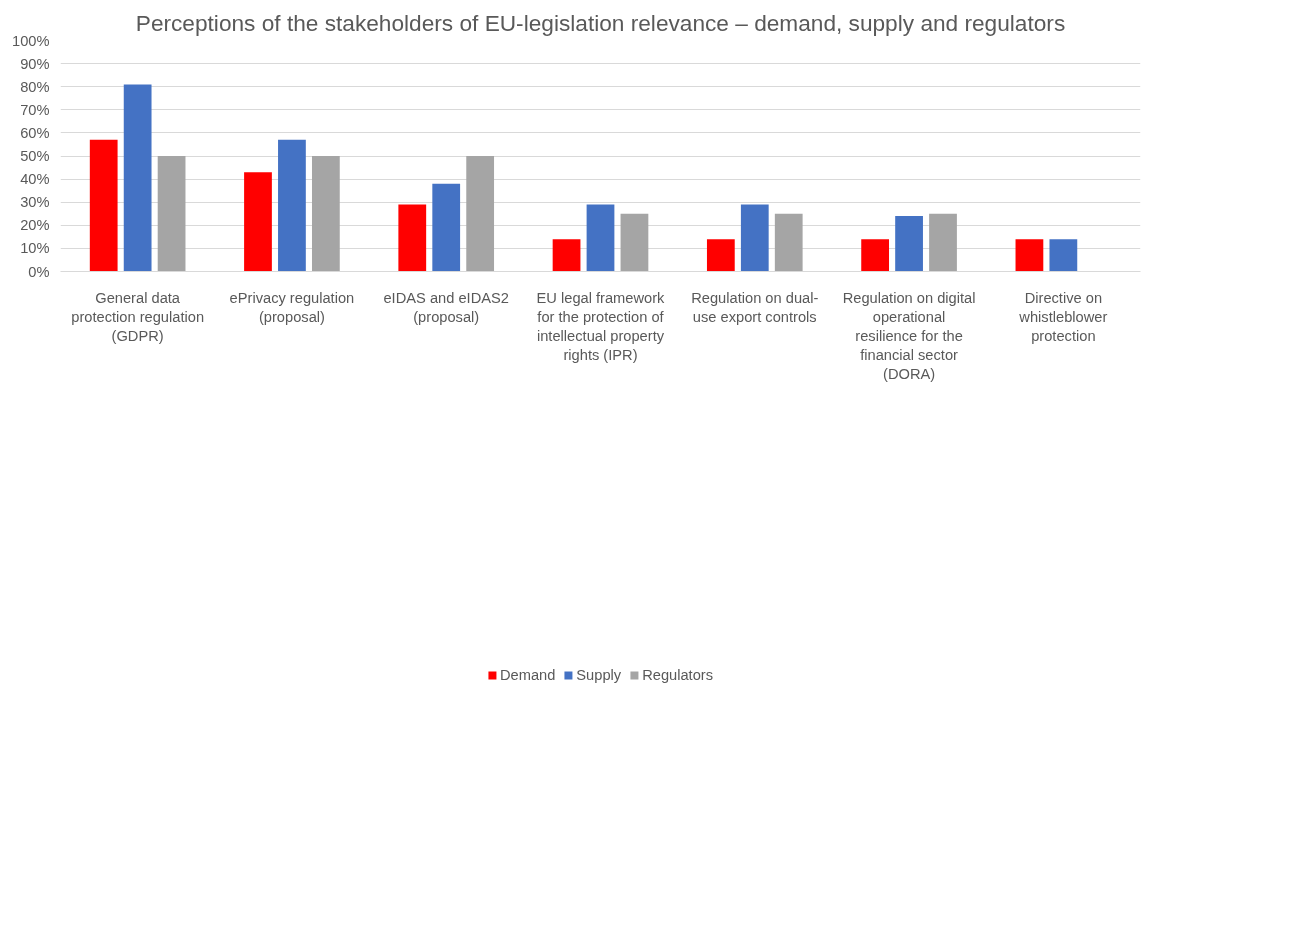 This screenshot has height=933, width=1298. Describe the element at coordinates (678, 675) in the screenshot. I see `legend-label: Regulators` at that location.